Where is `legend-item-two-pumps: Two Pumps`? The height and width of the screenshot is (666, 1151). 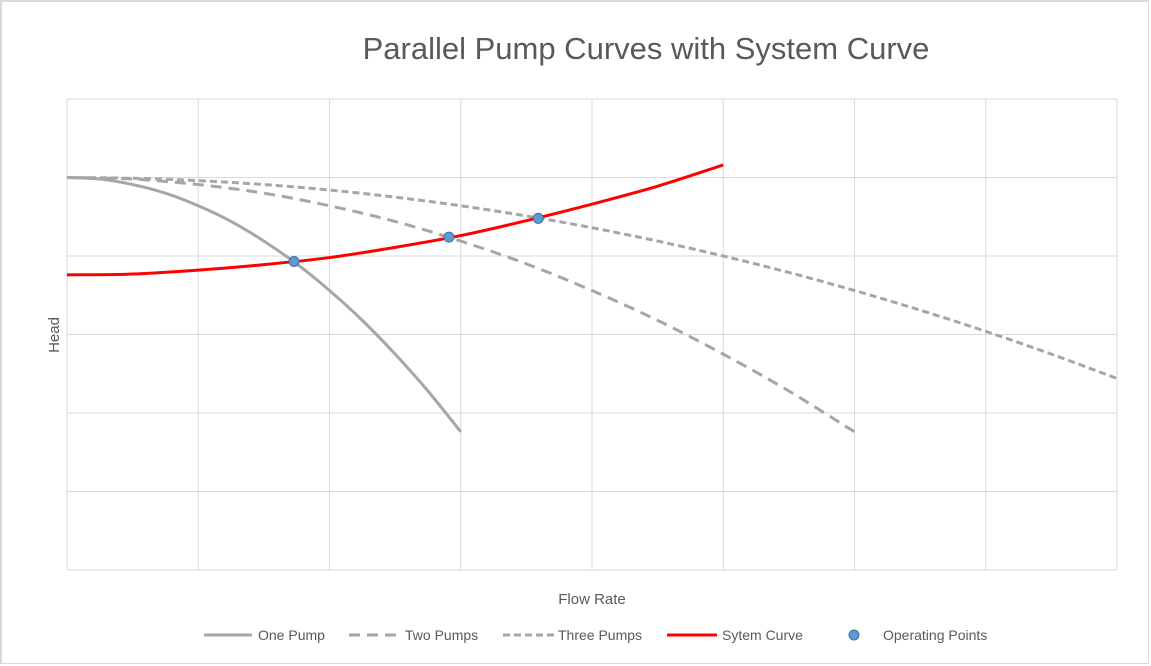
legend-item-two-pumps: Two Pumps is located at coordinates (413, 635).